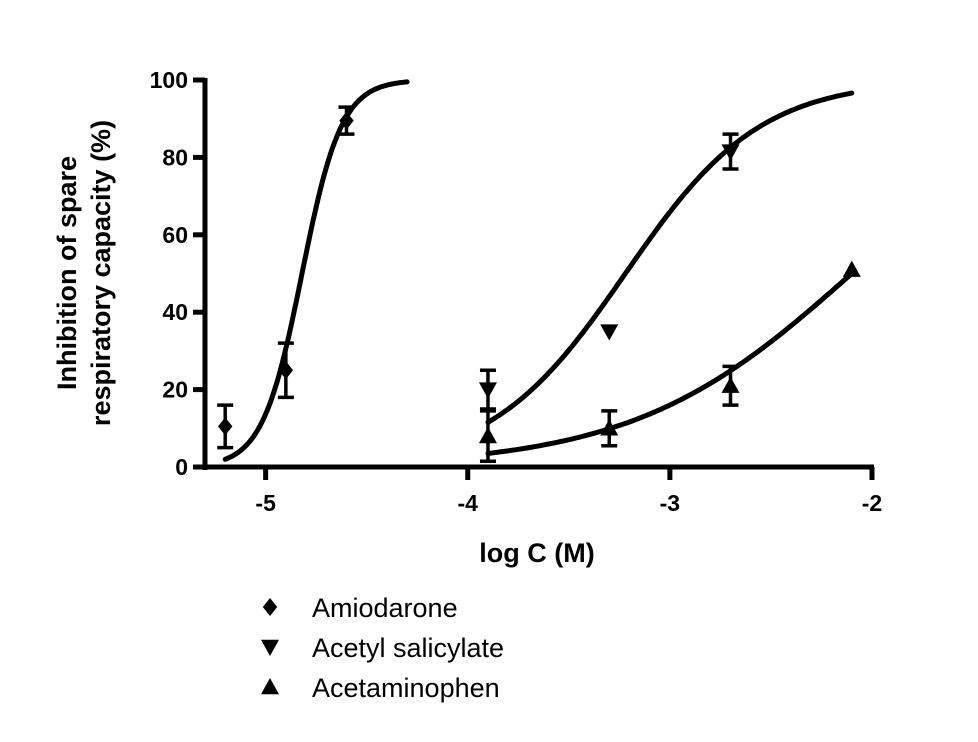 This screenshot has height=742, width=978. What do you see at coordinates (468, 503) in the screenshot?
I see `x-tick-label: -4` at bounding box center [468, 503].